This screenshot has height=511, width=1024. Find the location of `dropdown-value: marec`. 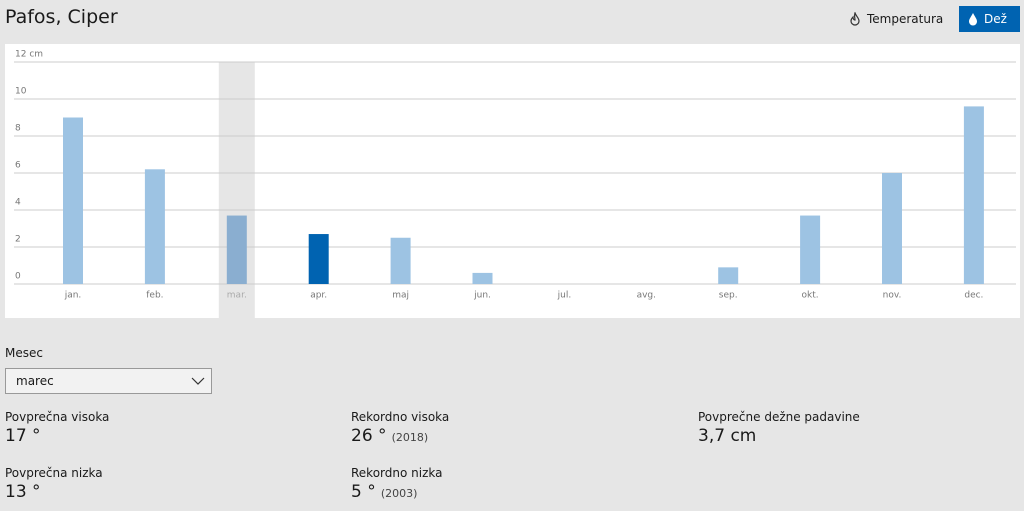

dropdown-value: marec is located at coordinates (35, 381).